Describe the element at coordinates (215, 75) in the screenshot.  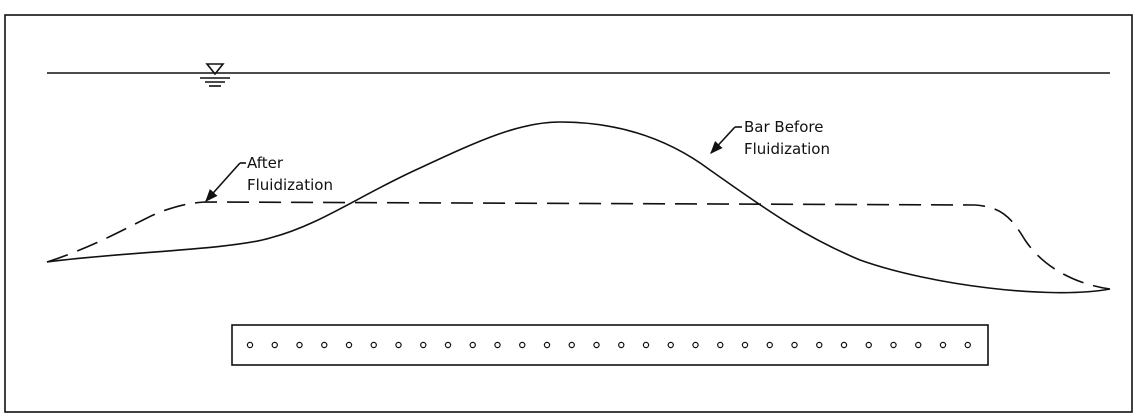
I see `water-symbol` at that location.